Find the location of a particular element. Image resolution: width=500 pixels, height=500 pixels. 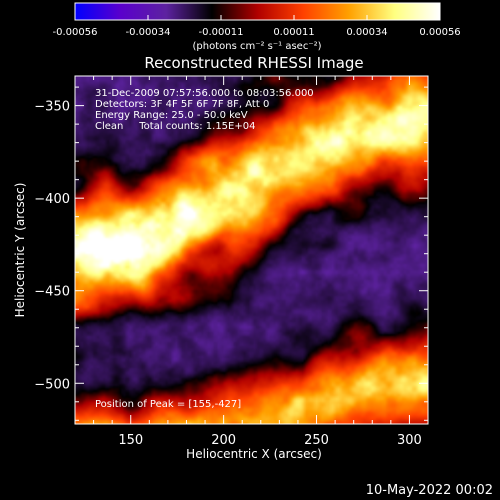

colorbar-frame is located at coordinates (257, 11).